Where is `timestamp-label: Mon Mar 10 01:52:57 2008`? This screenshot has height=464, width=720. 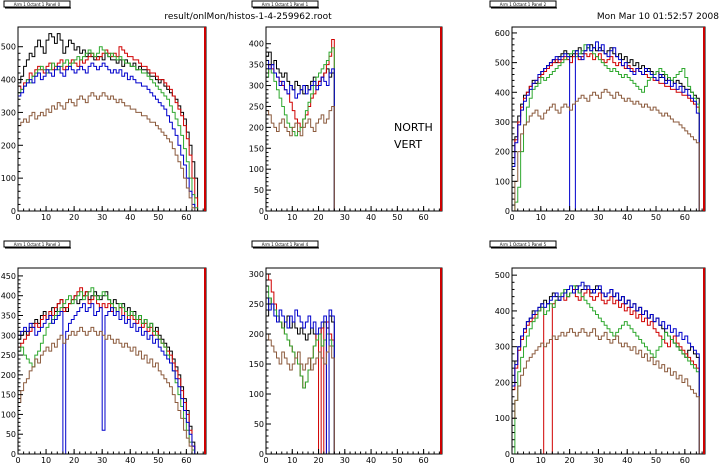 timestamp-label: Mon Mar 10 01:52:57 2008 is located at coordinates (658, 17).